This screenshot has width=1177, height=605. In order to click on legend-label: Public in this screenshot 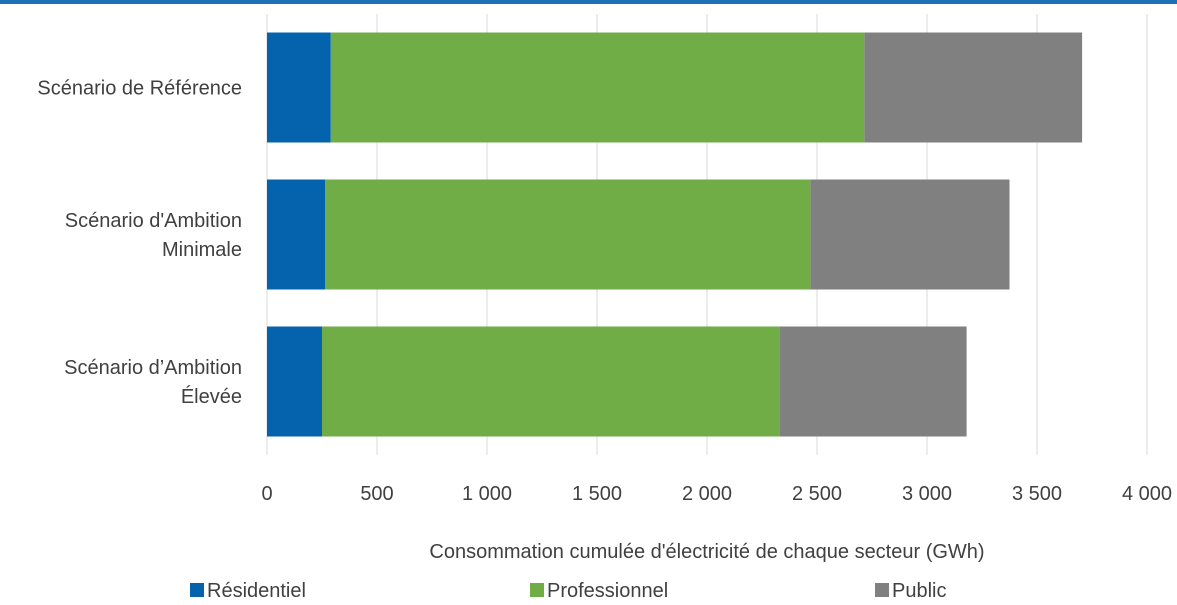, I will do `click(919, 591)`.